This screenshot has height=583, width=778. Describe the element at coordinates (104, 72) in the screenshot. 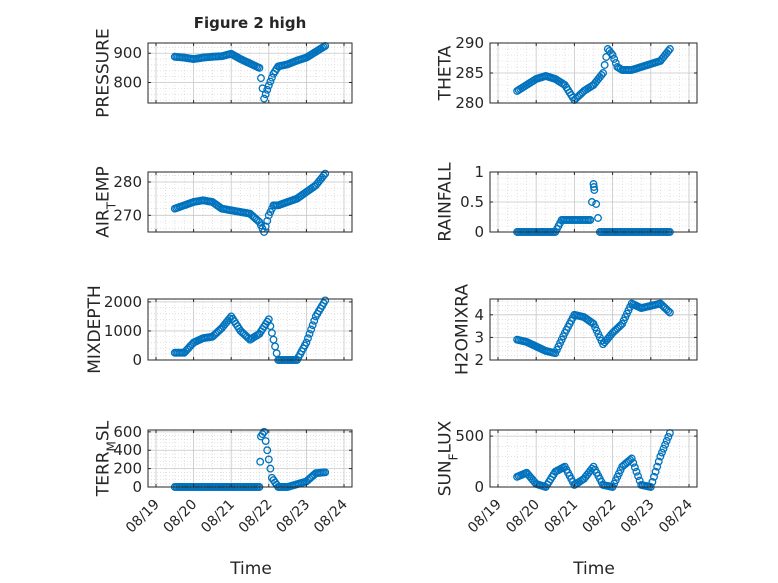

I see `y-axis-label: PRESSURE` at that location.